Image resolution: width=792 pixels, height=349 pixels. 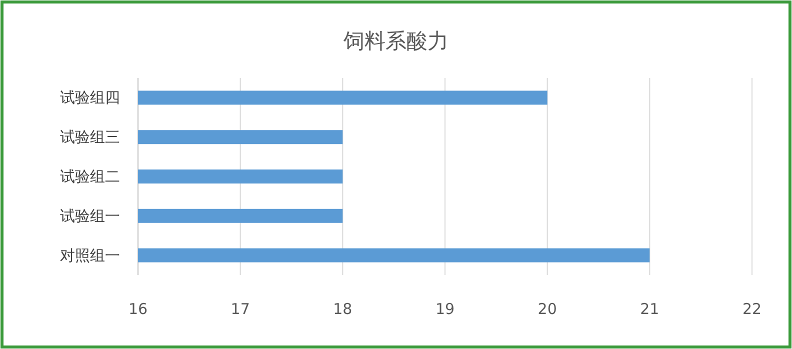 I want to click on x-tick-label: 18, so click(x=342, y=309).